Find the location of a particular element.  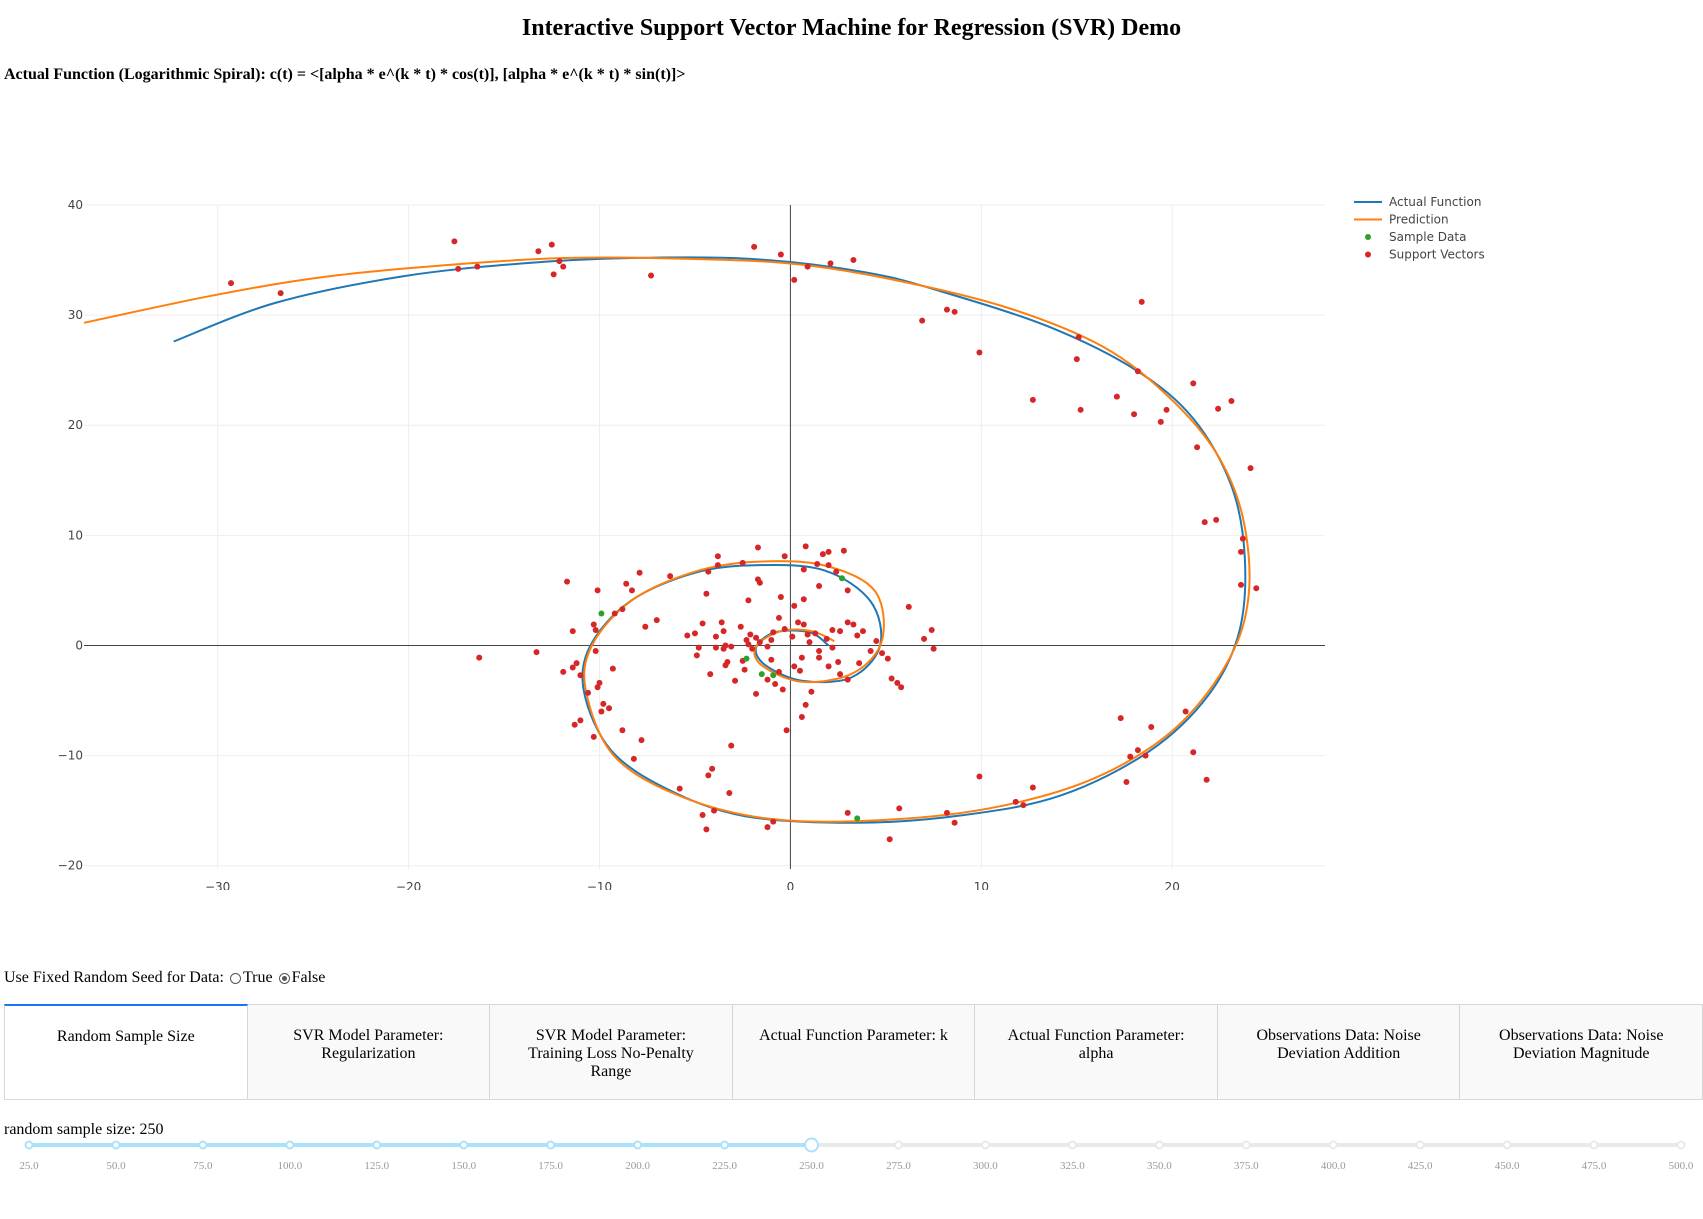

slider-mark-label: 25.0 is located at coordinates (29, 1166).